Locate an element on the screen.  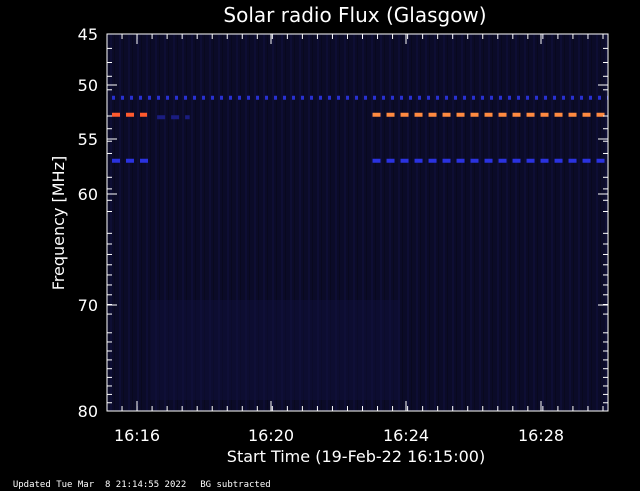
y-tick-label: 80 is located at coordinates (88, 411).